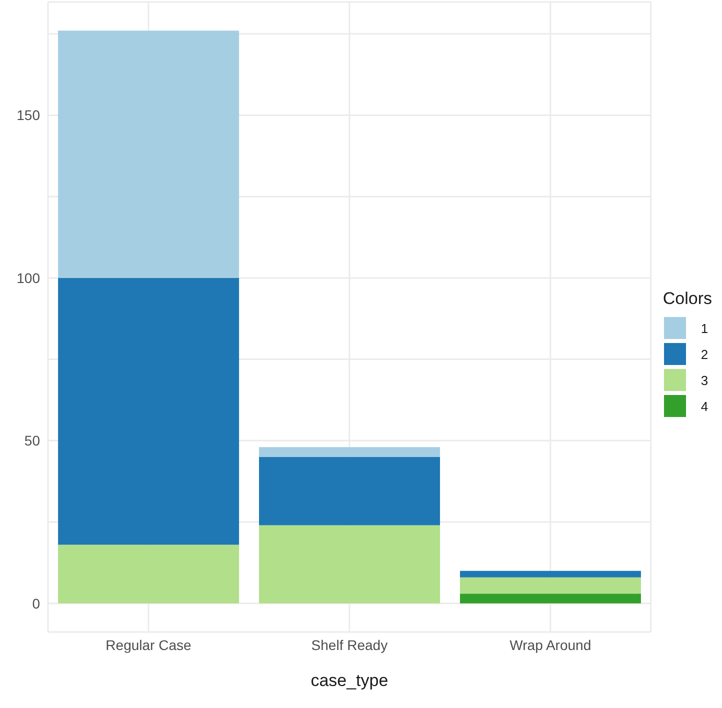 Image resolution: width=722 pixels, height=708 pixels. Describe the element at coordinates (704, 380) in the screenshot. I see `legend-label: 3` at that location.